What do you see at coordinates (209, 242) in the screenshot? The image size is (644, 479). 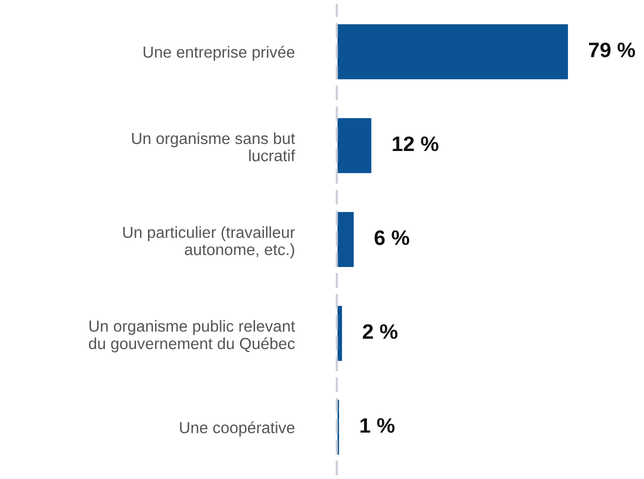 I see `y-tick-label: Un particulier (travailleur autonome, etc.)` at bounding box center [209, 242].